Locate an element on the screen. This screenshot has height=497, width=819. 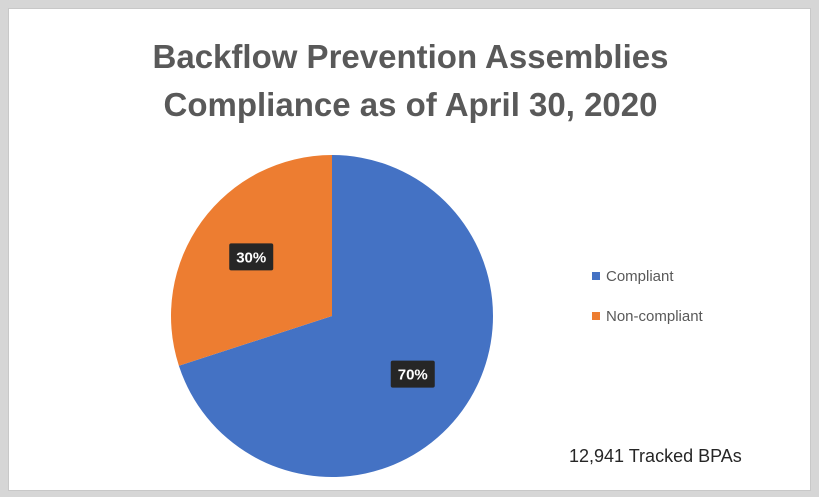
legend-label-compliant: Compliant is located at coordinates (640, 276).